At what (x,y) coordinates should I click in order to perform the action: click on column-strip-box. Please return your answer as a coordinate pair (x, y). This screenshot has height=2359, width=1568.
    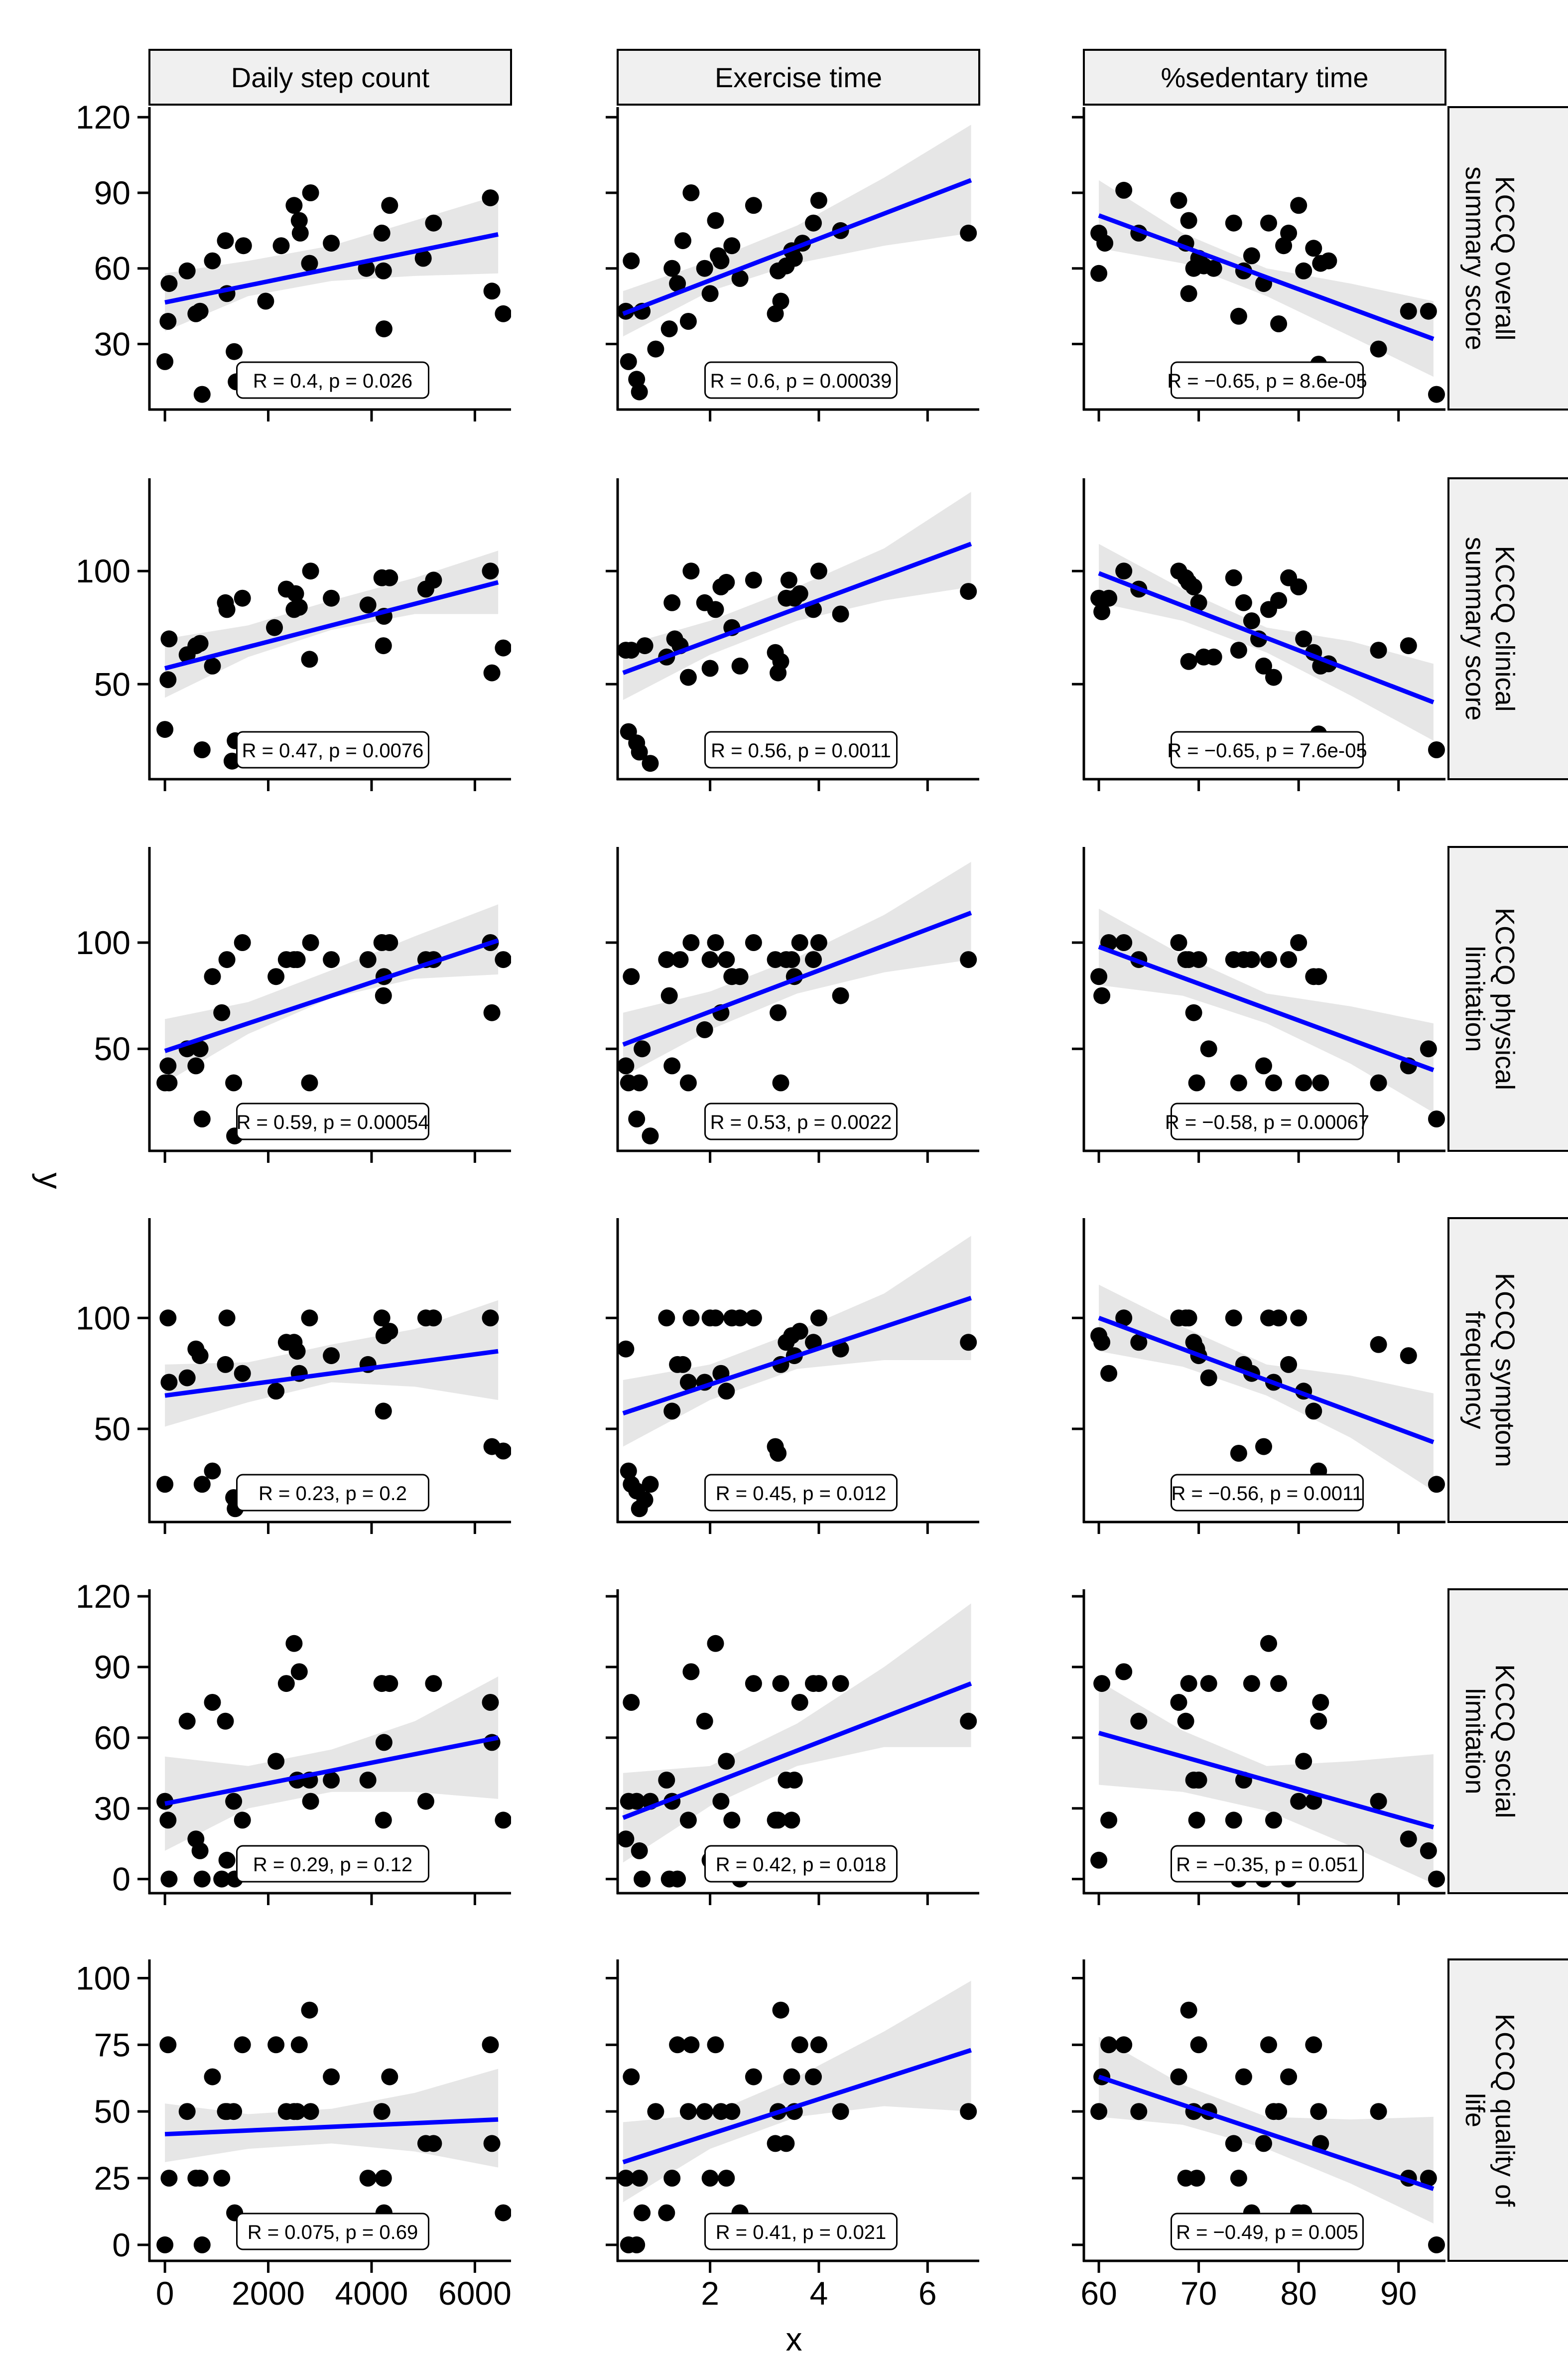
    Looking at the image, I should click on (798, 78).